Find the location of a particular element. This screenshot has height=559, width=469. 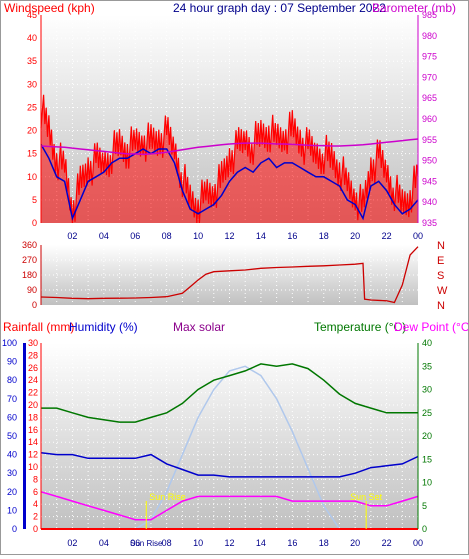

barometer-tick-label: 950 is located at coordinates (429, 161).